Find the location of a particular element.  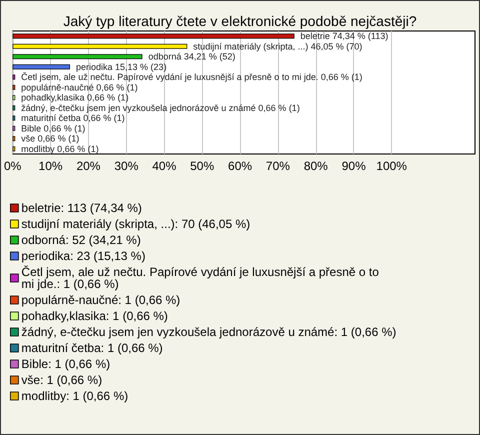

data-label: vše 0,66 % (1) is located at coordinates (50, 139).